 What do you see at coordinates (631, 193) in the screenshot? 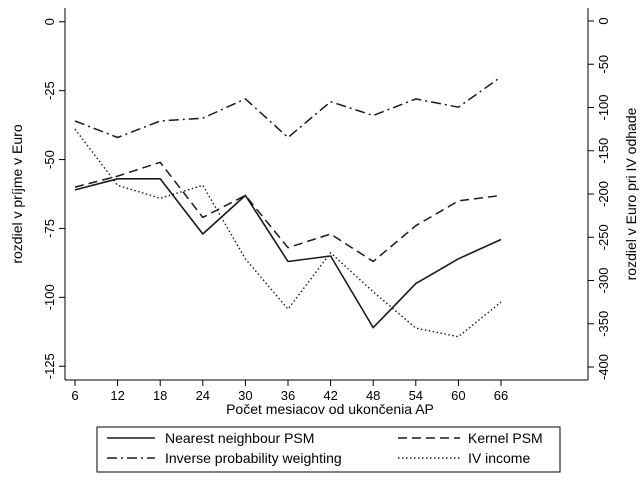
I see `y-axis-right-title: rozdiel v Euro pri IV odhade` at bounding box center [631, 193].